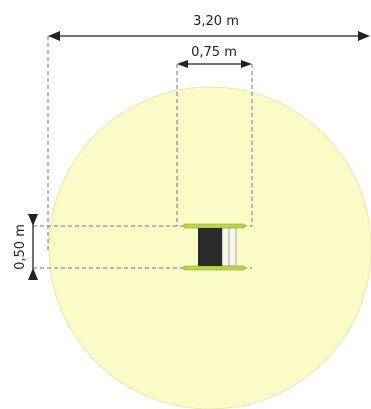  I want to click on arrow-up-icon, so click(33, 274).